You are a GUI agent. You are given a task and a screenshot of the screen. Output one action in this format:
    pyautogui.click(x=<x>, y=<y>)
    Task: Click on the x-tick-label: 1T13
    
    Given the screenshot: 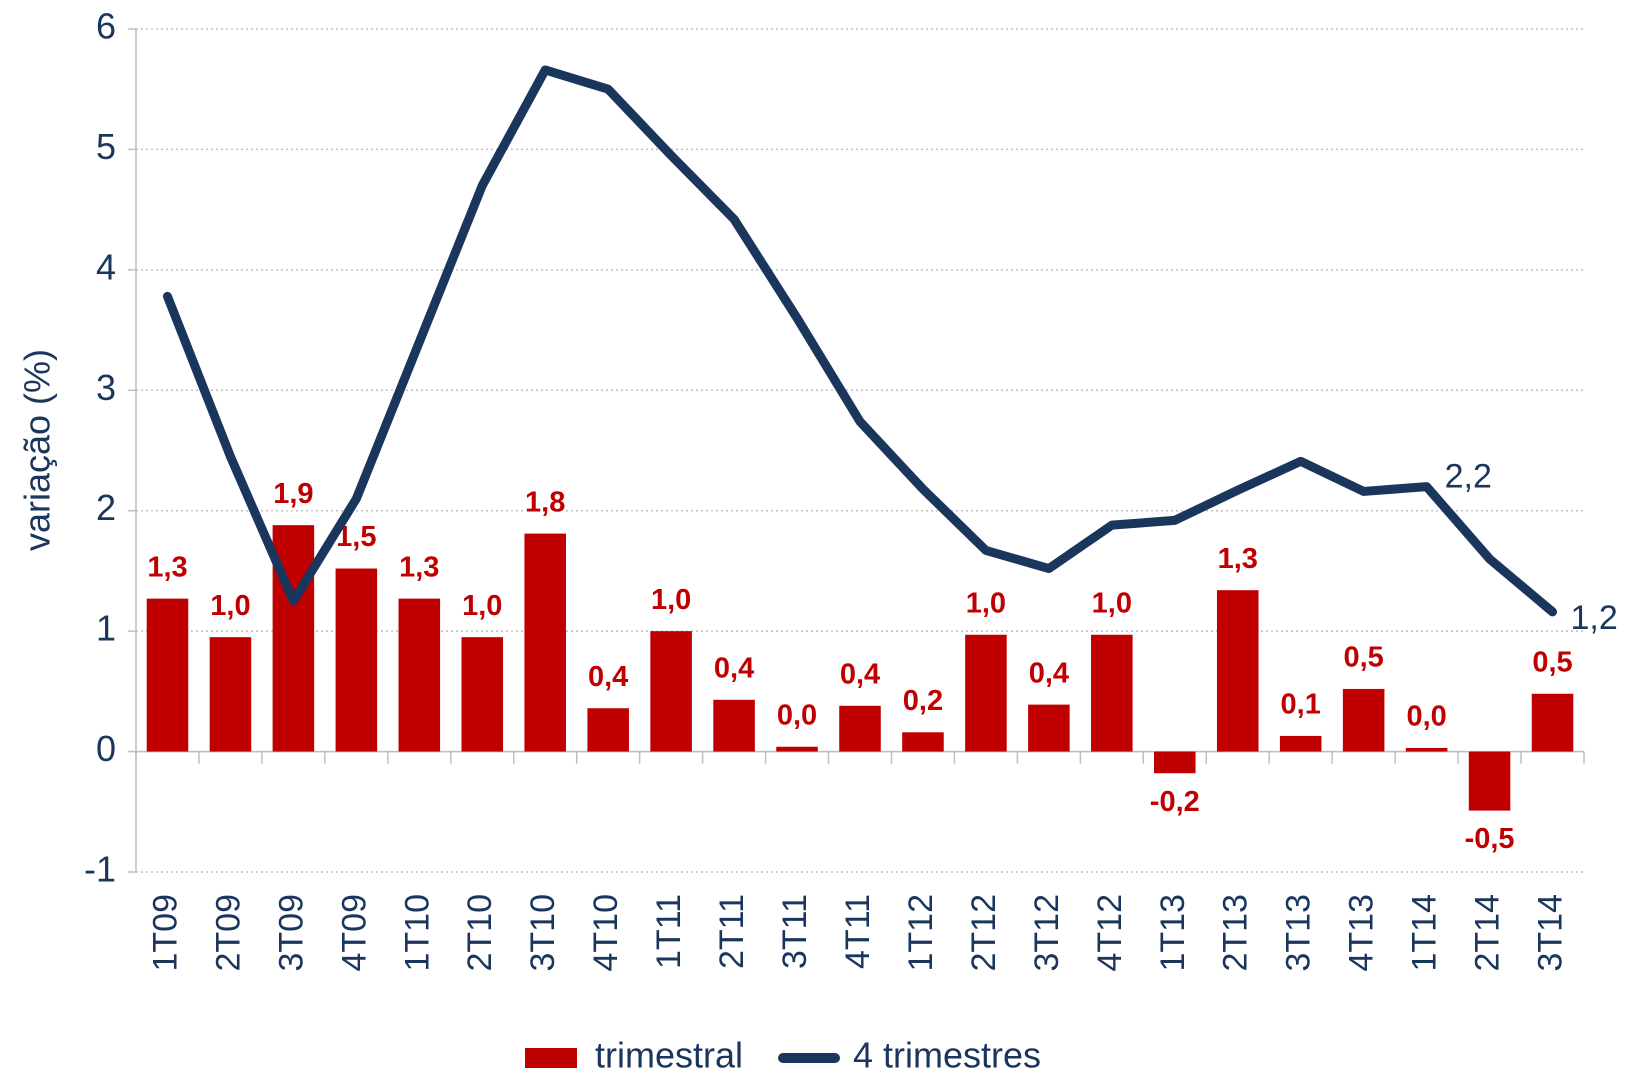 What is the action you would take?
    pyautogui.click(x=1173, y=933)
    